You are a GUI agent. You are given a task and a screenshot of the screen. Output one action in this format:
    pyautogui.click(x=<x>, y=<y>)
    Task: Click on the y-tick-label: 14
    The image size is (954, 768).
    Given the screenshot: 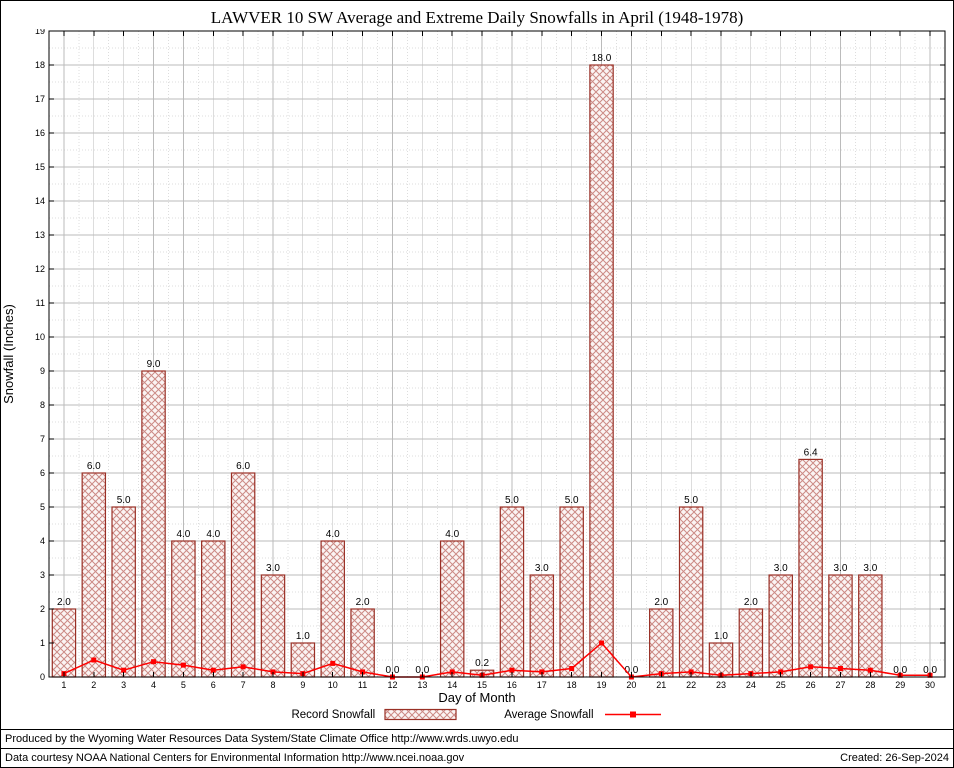 What is the action you would take?
    pyautogui.click(x=40, y=201)
    